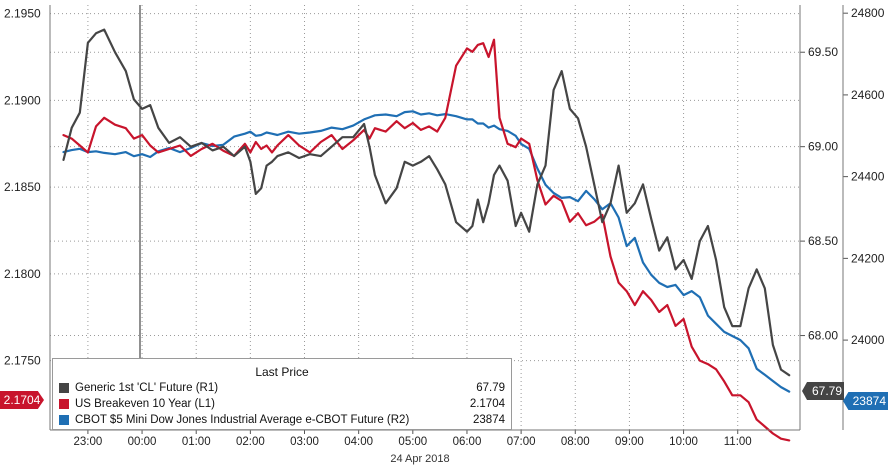  Describe the element at coordinates (358, 442) in the screenshot. I see `x-tick-label: 04:00` at that location.